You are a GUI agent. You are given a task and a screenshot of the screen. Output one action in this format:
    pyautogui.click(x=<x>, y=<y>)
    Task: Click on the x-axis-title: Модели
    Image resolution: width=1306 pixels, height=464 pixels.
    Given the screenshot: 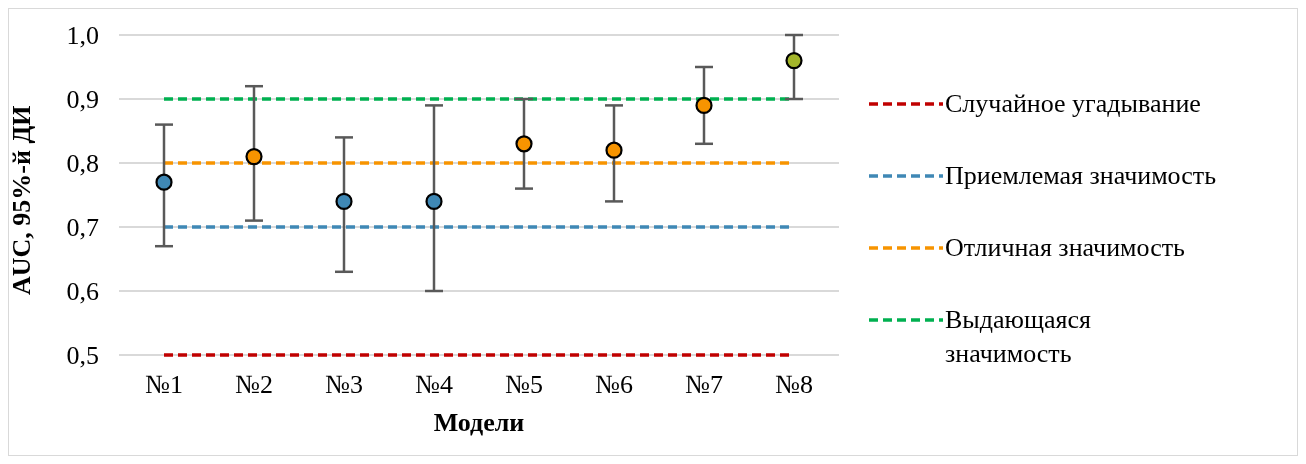 What is the action you would take?
    pyautogui.click(x=479, y=422)
    